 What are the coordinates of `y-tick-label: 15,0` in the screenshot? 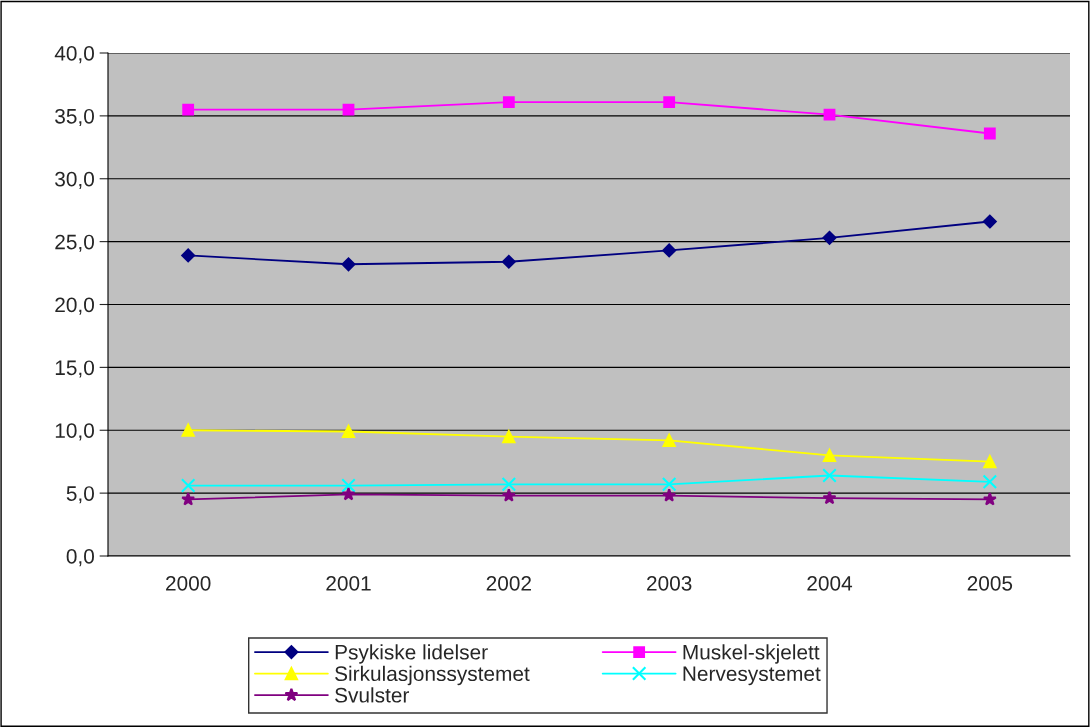 It's located at (74, 369).